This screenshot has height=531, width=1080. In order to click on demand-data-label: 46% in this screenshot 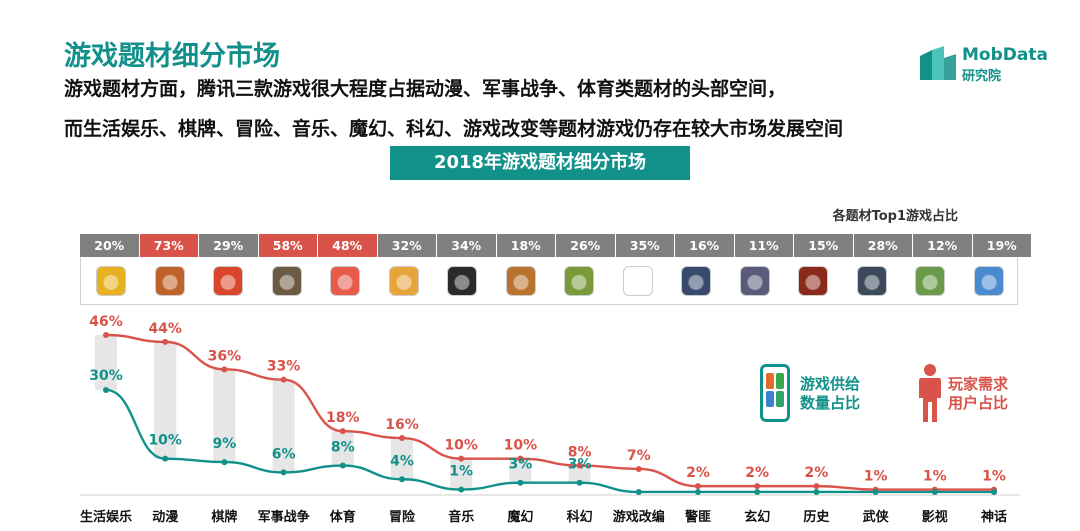, I will do `click(106, 322)`.